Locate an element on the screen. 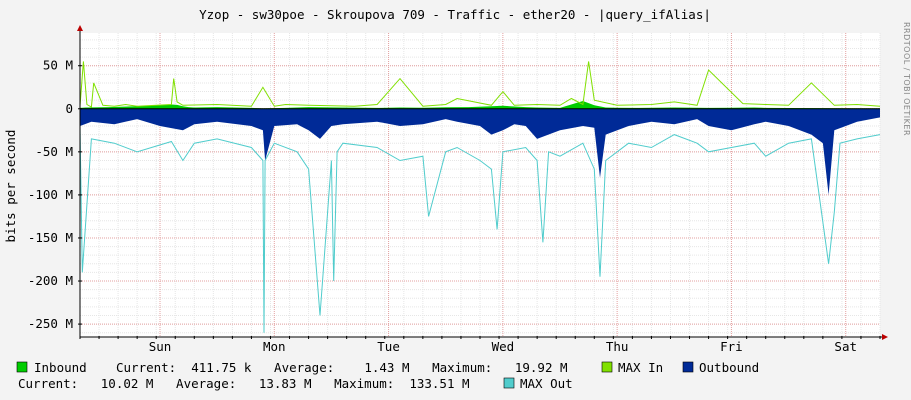 The width and height of the screenshot is (911, 400). y-tick-label: -200 M is located at coordinates (50, 280).